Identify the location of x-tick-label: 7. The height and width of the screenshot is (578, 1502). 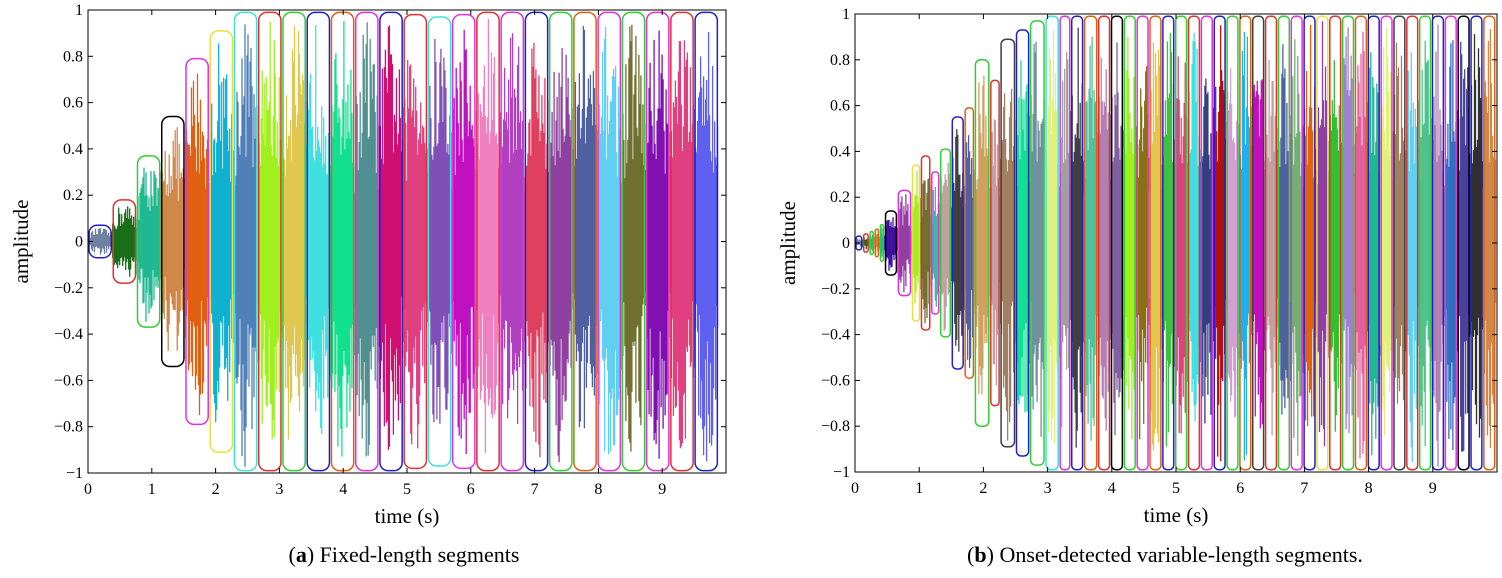
(535, 489).